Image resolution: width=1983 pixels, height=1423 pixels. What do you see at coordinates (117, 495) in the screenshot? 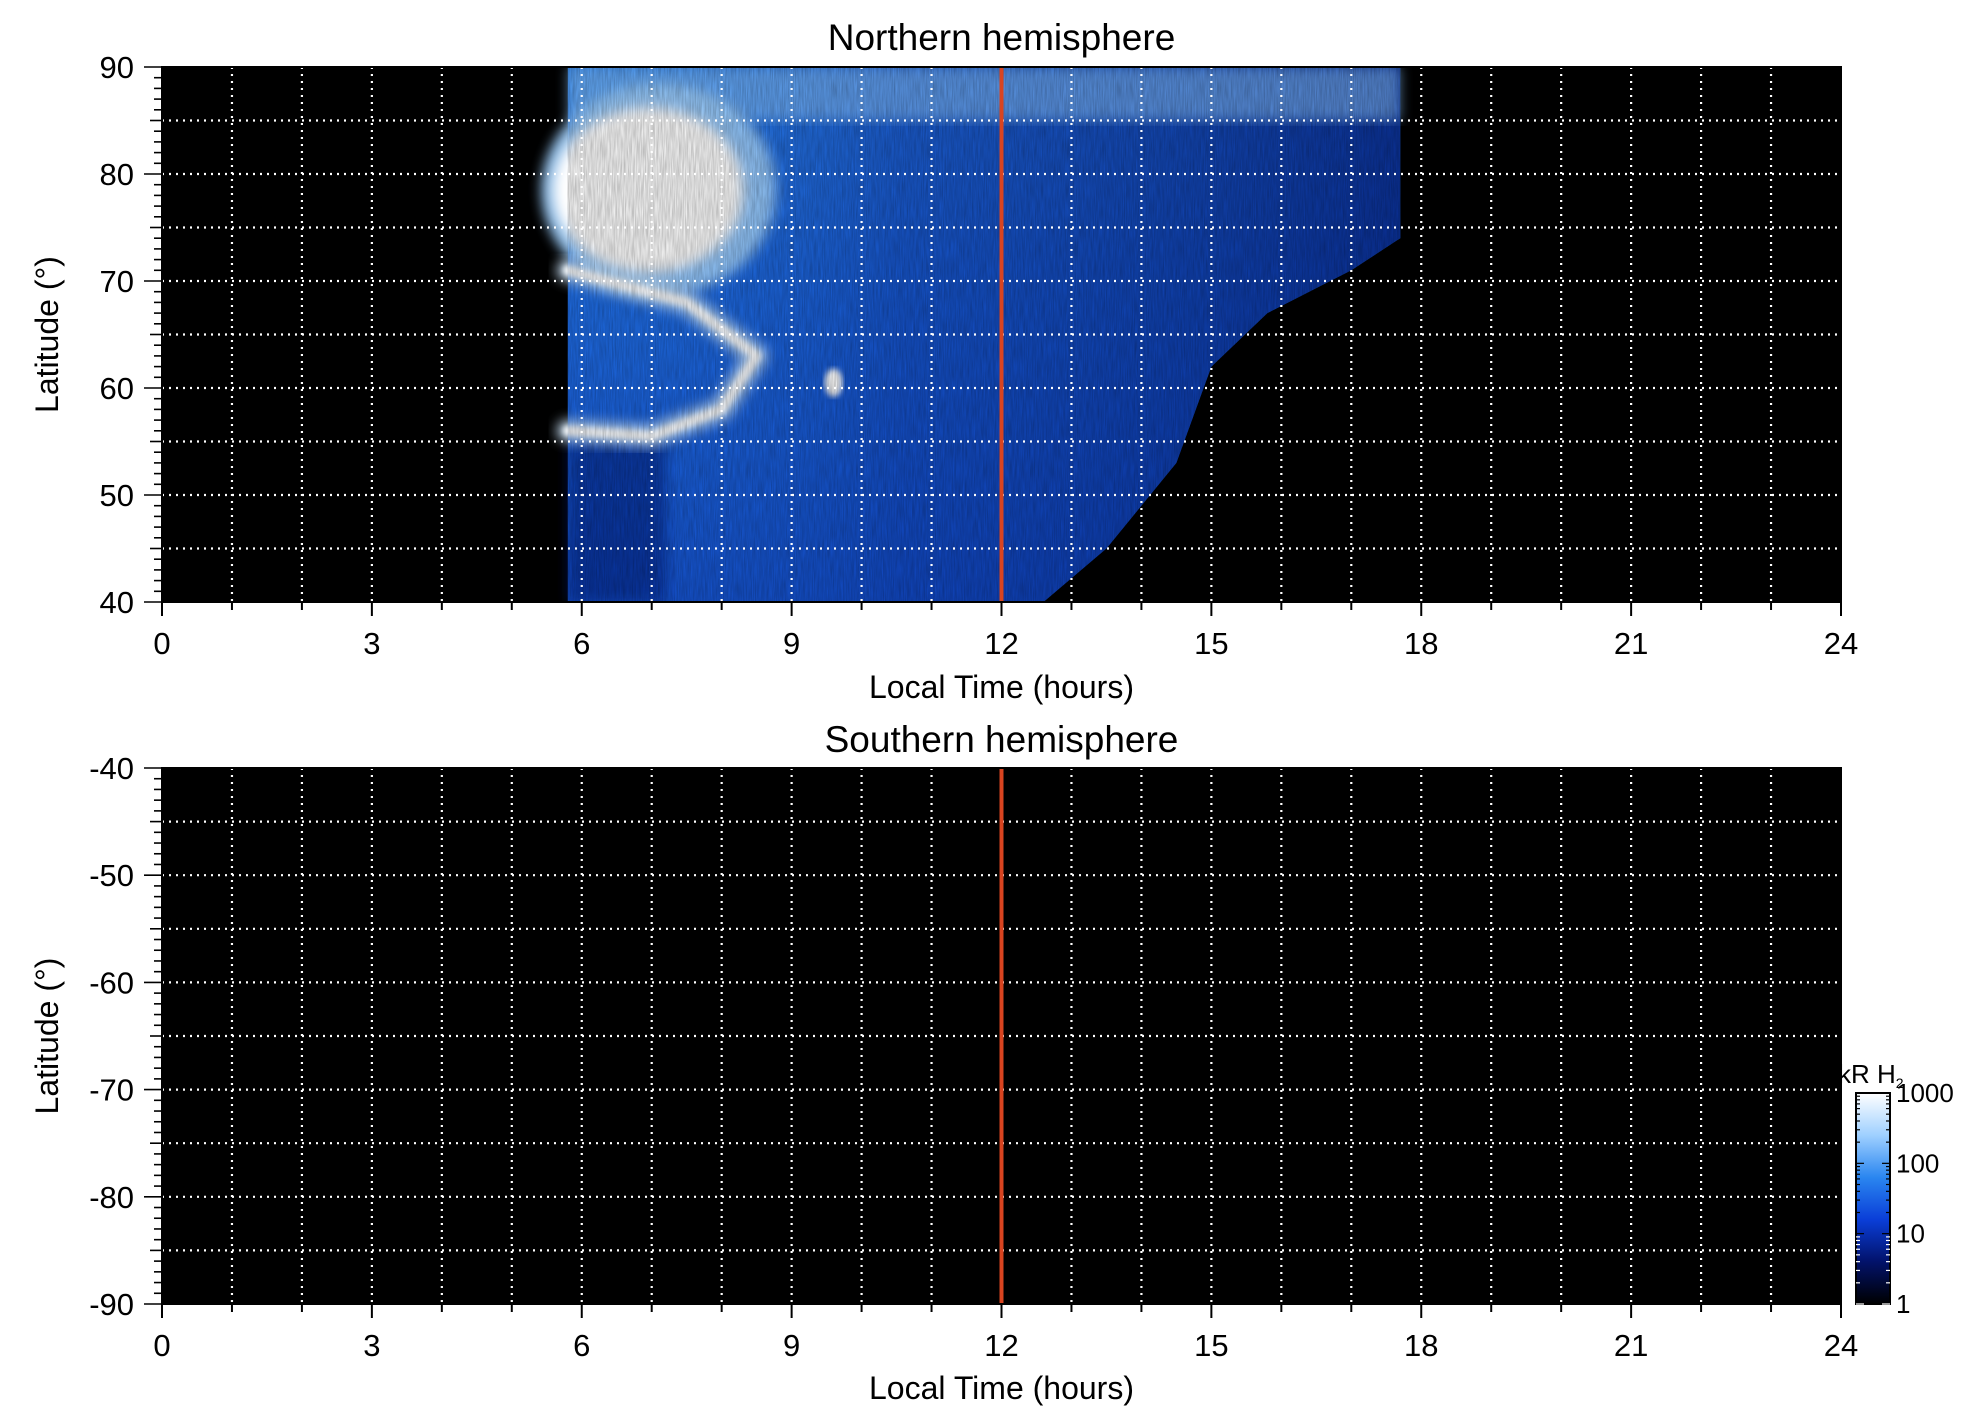
I see `y-tick-label: 50` at bounding box center [117, 495].